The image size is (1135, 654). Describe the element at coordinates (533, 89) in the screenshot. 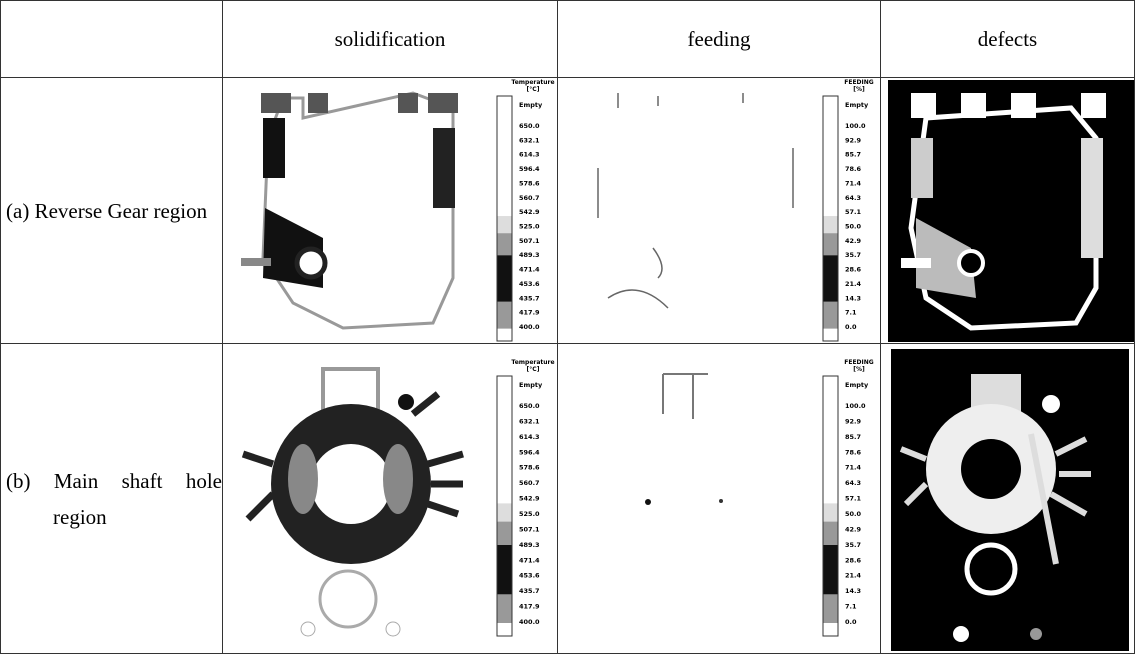

I see `legend-unit: [°C]` at that location.